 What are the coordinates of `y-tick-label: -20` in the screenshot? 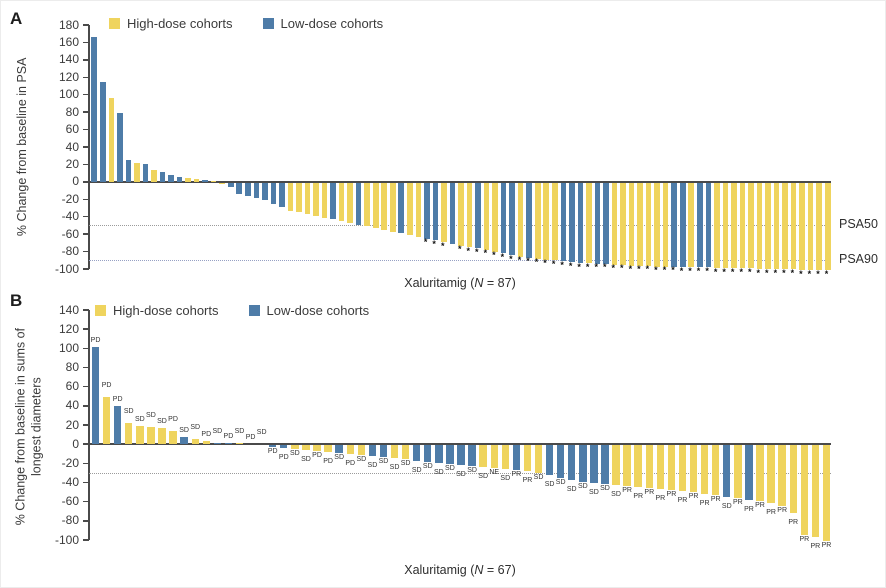 It's located at (70, 198).